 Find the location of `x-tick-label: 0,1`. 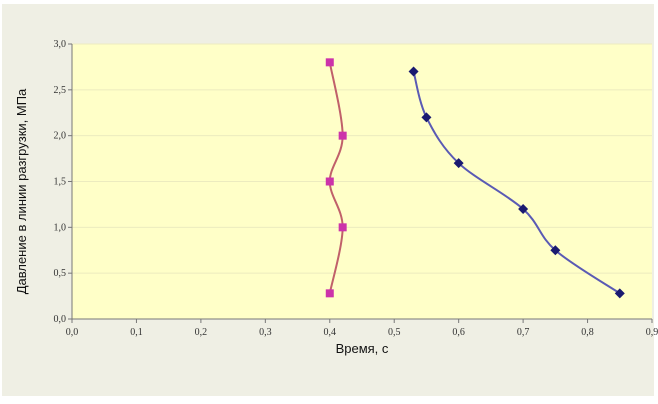

x-tick-label: 0,1 is located at coordinates (136, 332).